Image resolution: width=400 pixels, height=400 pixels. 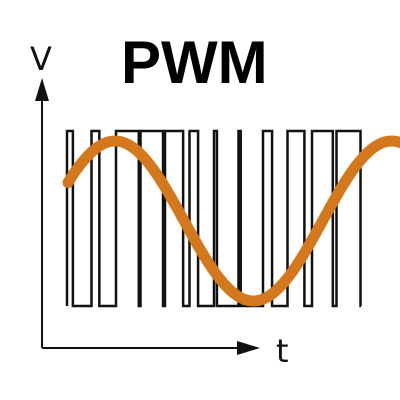 I want to click on y-axis-arrowhead, so click(x=42, y=89).